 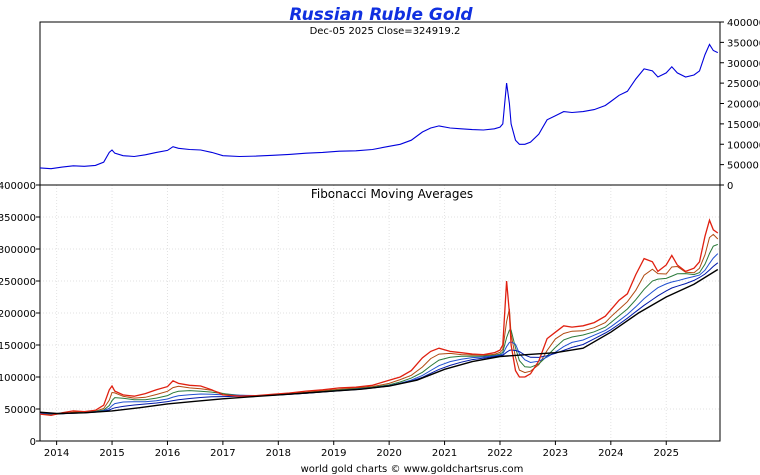 I want to click on x-tick-label: 2014, so click(x=56, y=453).